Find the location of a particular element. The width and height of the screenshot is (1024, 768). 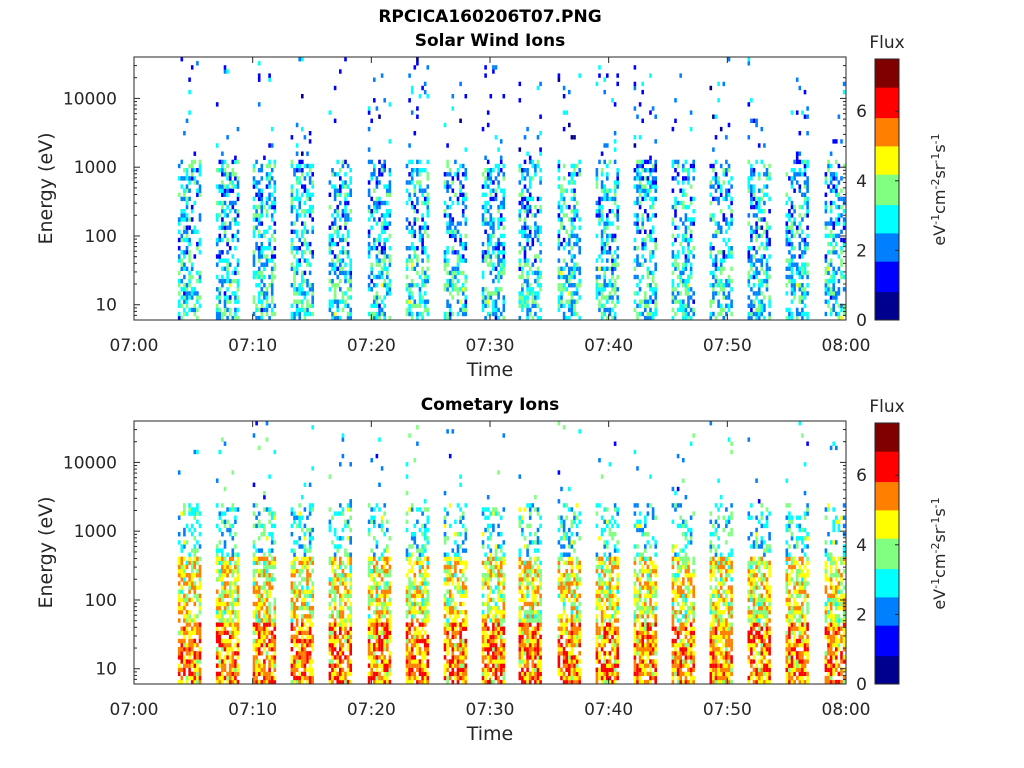

y-tick-label: 1000 is located at coordinates (95, 168).